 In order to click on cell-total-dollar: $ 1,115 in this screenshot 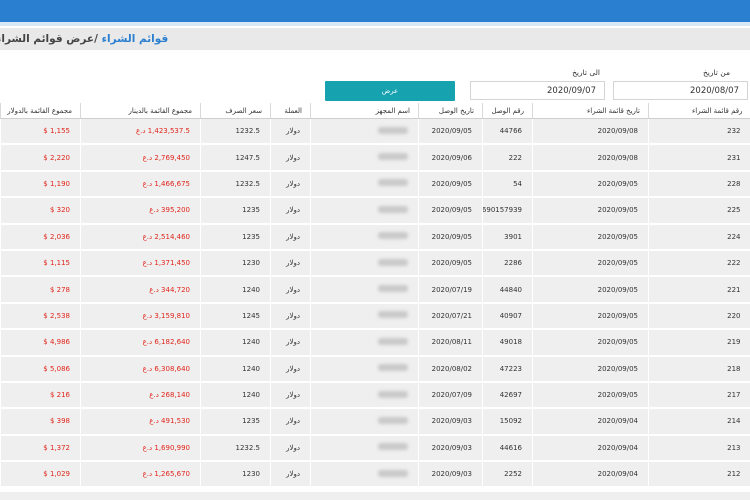, I will do `click(40, 263)`.